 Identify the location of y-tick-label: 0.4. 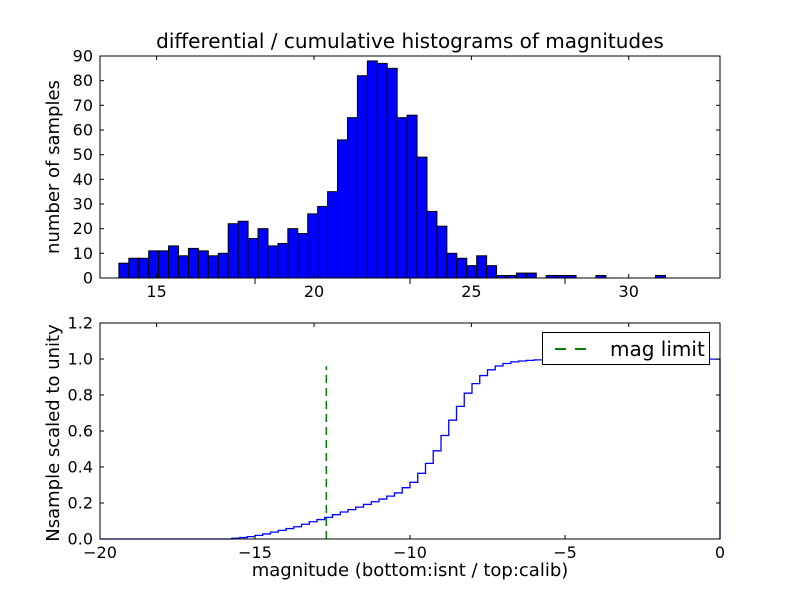
(80, 467).